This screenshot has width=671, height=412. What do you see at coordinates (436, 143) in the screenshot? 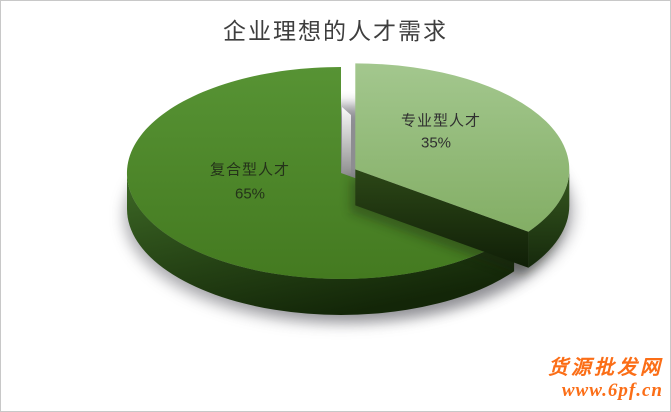
I see `slice-pct-professional: 35%` at bounding box center [436, 143].